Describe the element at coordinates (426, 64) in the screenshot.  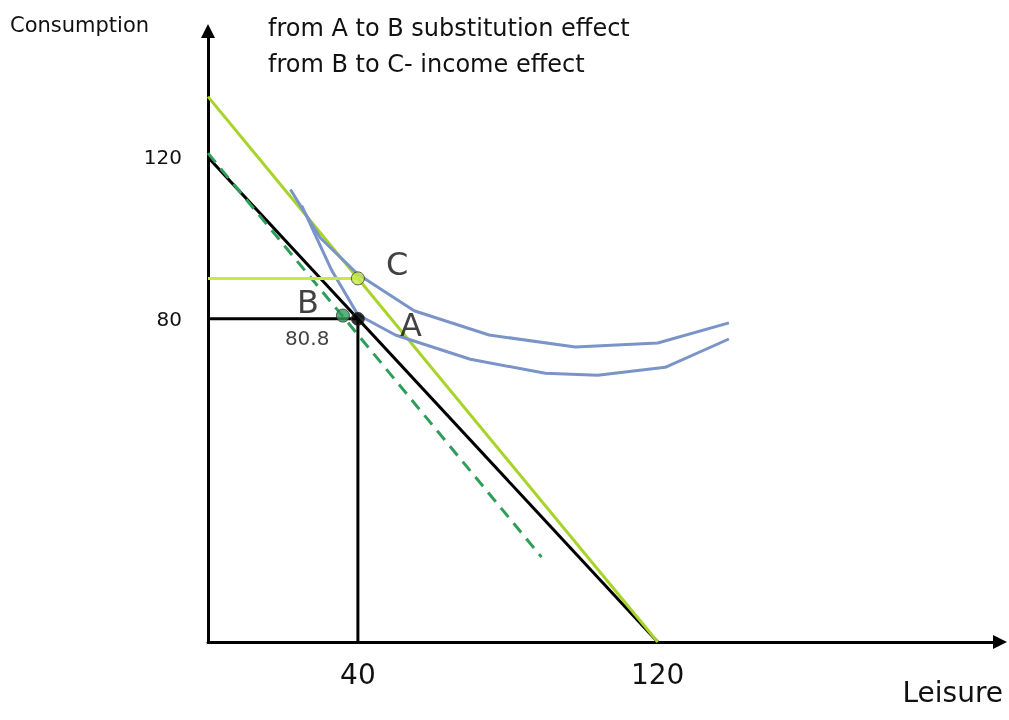
I see `annotation: from B to C- income effect` at that location.